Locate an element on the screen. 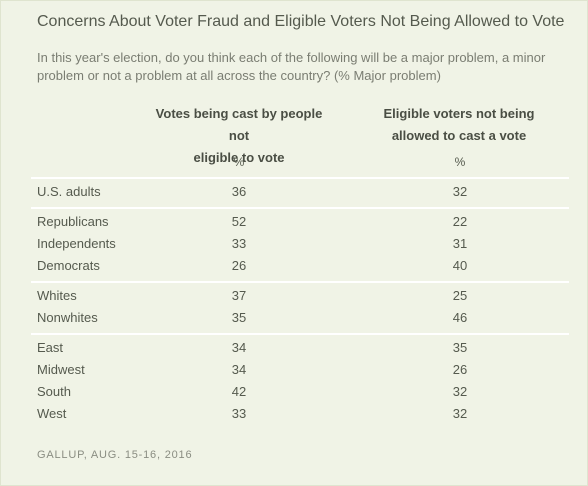 The height and width of the screenshot is (486, 588). value-eligible-denied: 40 is located at coordinates (460, 265).